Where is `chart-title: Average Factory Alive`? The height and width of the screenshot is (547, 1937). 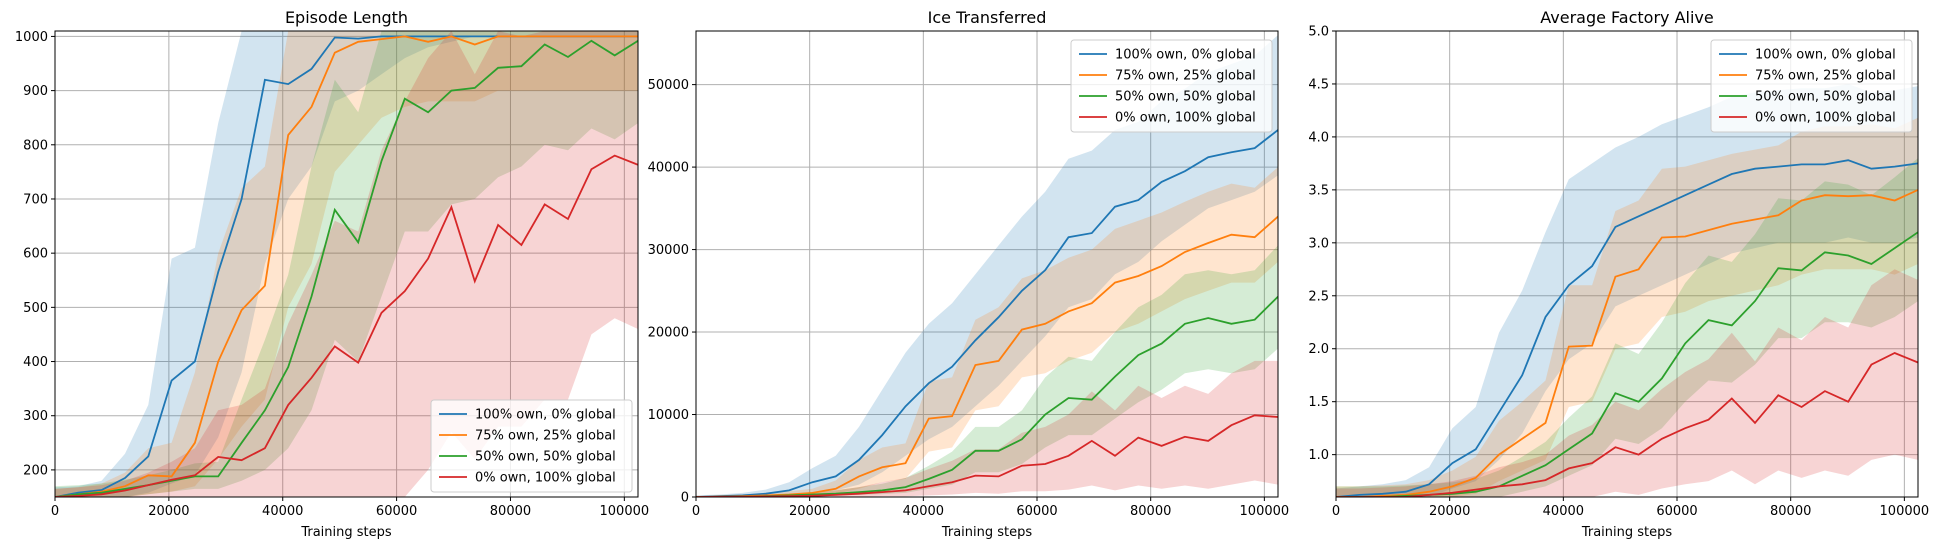 chart-title: Average Factory Alive is located at coordinates (1626, 17).